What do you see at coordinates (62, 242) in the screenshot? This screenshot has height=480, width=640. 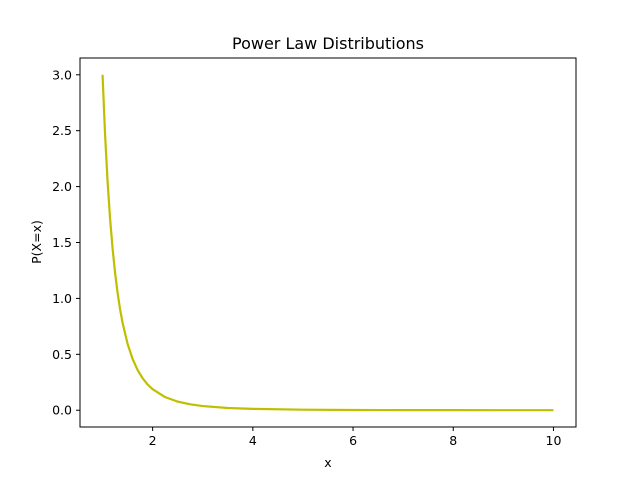 I see `y-tick-label: 1.5` at bounding box center [62, 242].